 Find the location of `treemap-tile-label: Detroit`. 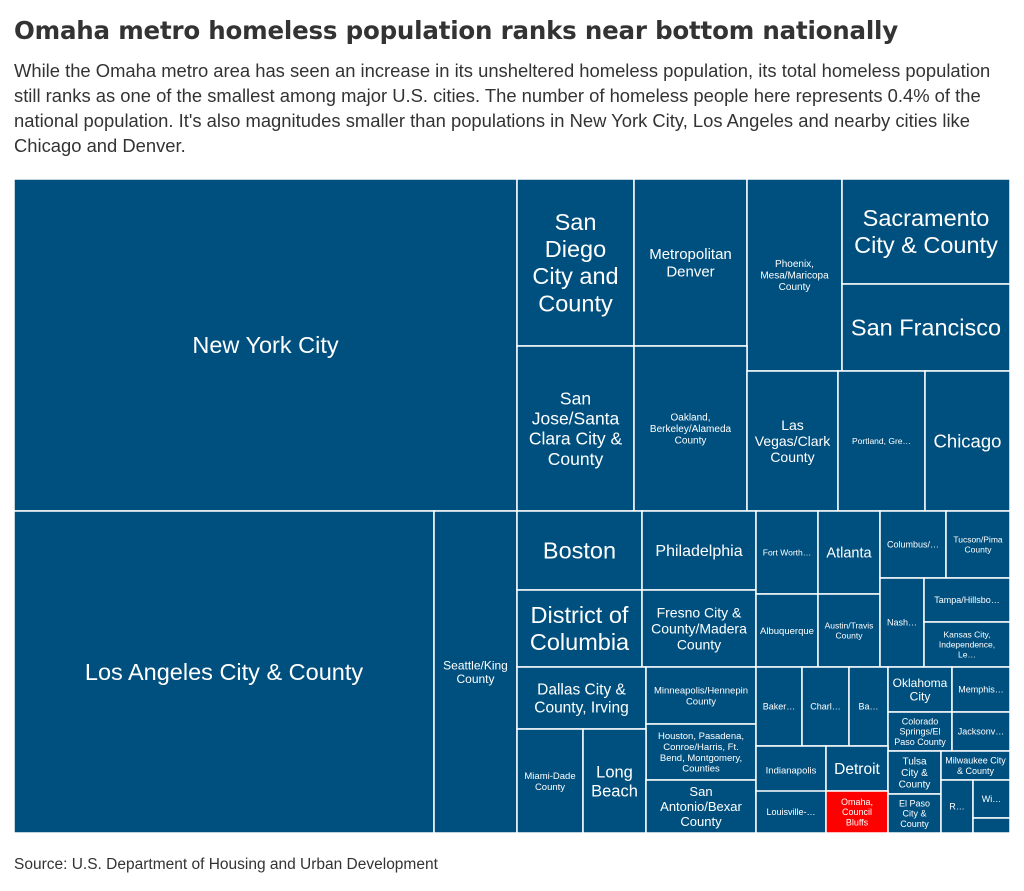

treemap-tile-label: Detroit is located at coordinates (857, 769).